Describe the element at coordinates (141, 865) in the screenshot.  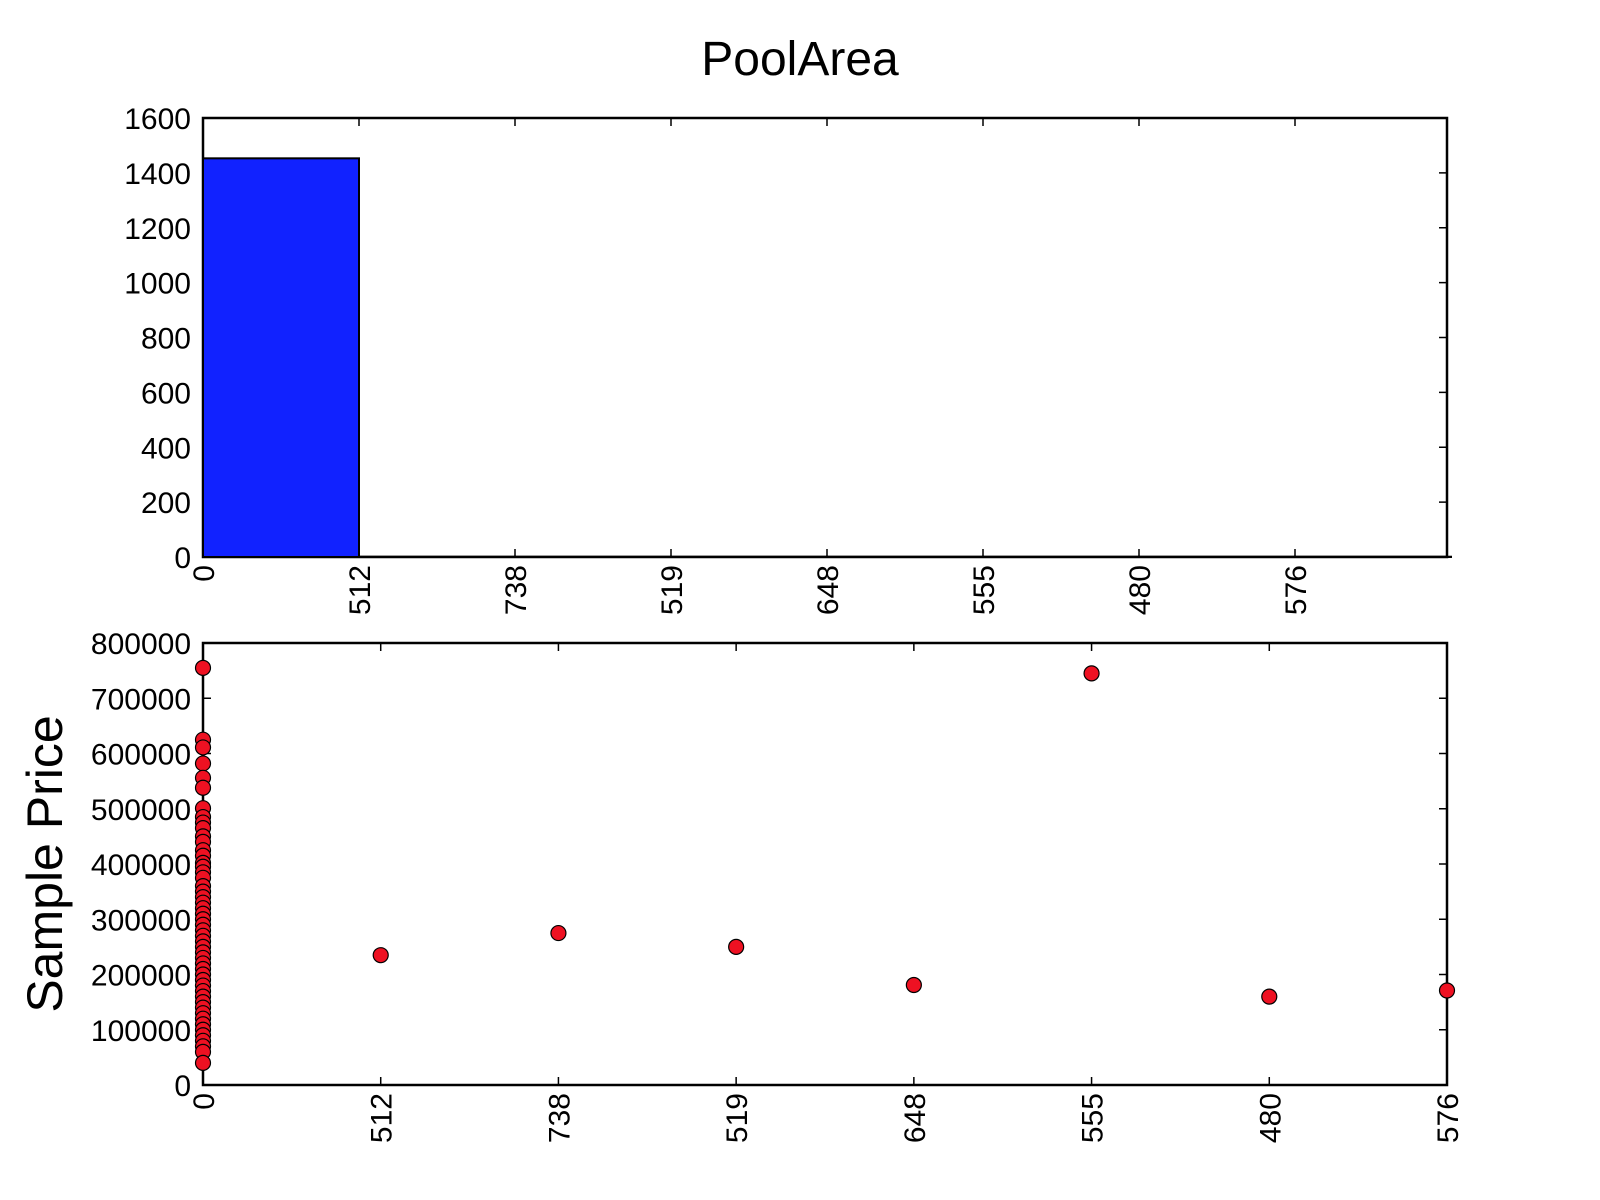
I see `y-tick-label: 400000` at that location.